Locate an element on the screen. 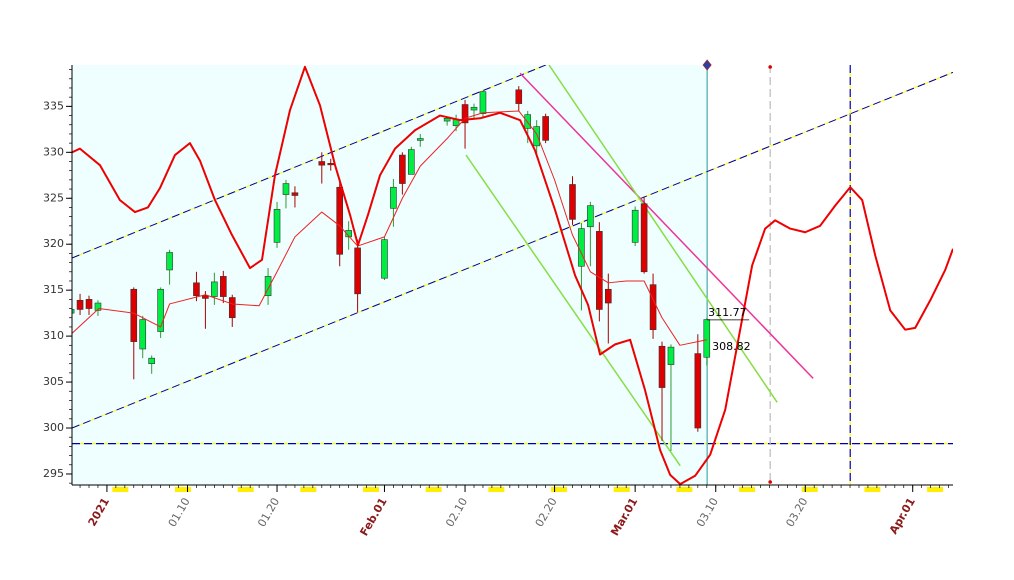 This screenshot has width=1014, height=580. x-tick-label: Apr.01 is located at coordinates (902, 516).